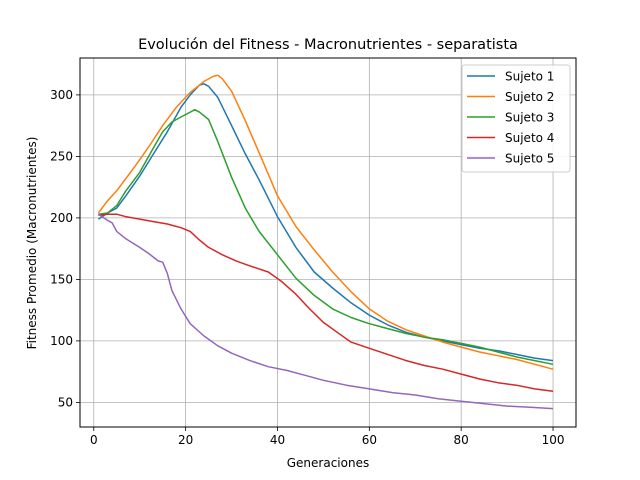 Image resolution: width=640 pixels, height=480 pixels. What do you see at coordinates (369, 440) in the screenshot?
I see `x-tick-label: 60` at bounding box center [369, 440].